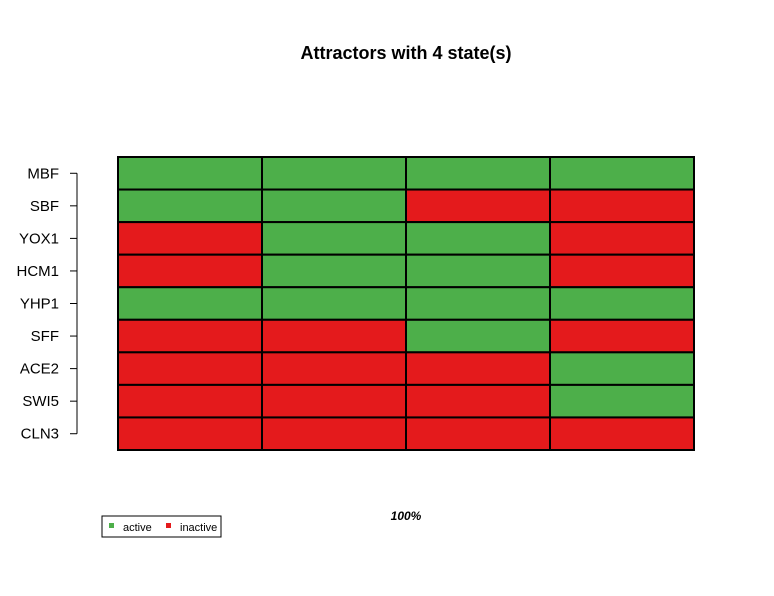 The width and height of the screenshot is (774, 596). What do you see at coordinates (39, 369) in the screenshot?
I see `y-tick-label-ace2: ACE2` at bounding box center [39, 369].